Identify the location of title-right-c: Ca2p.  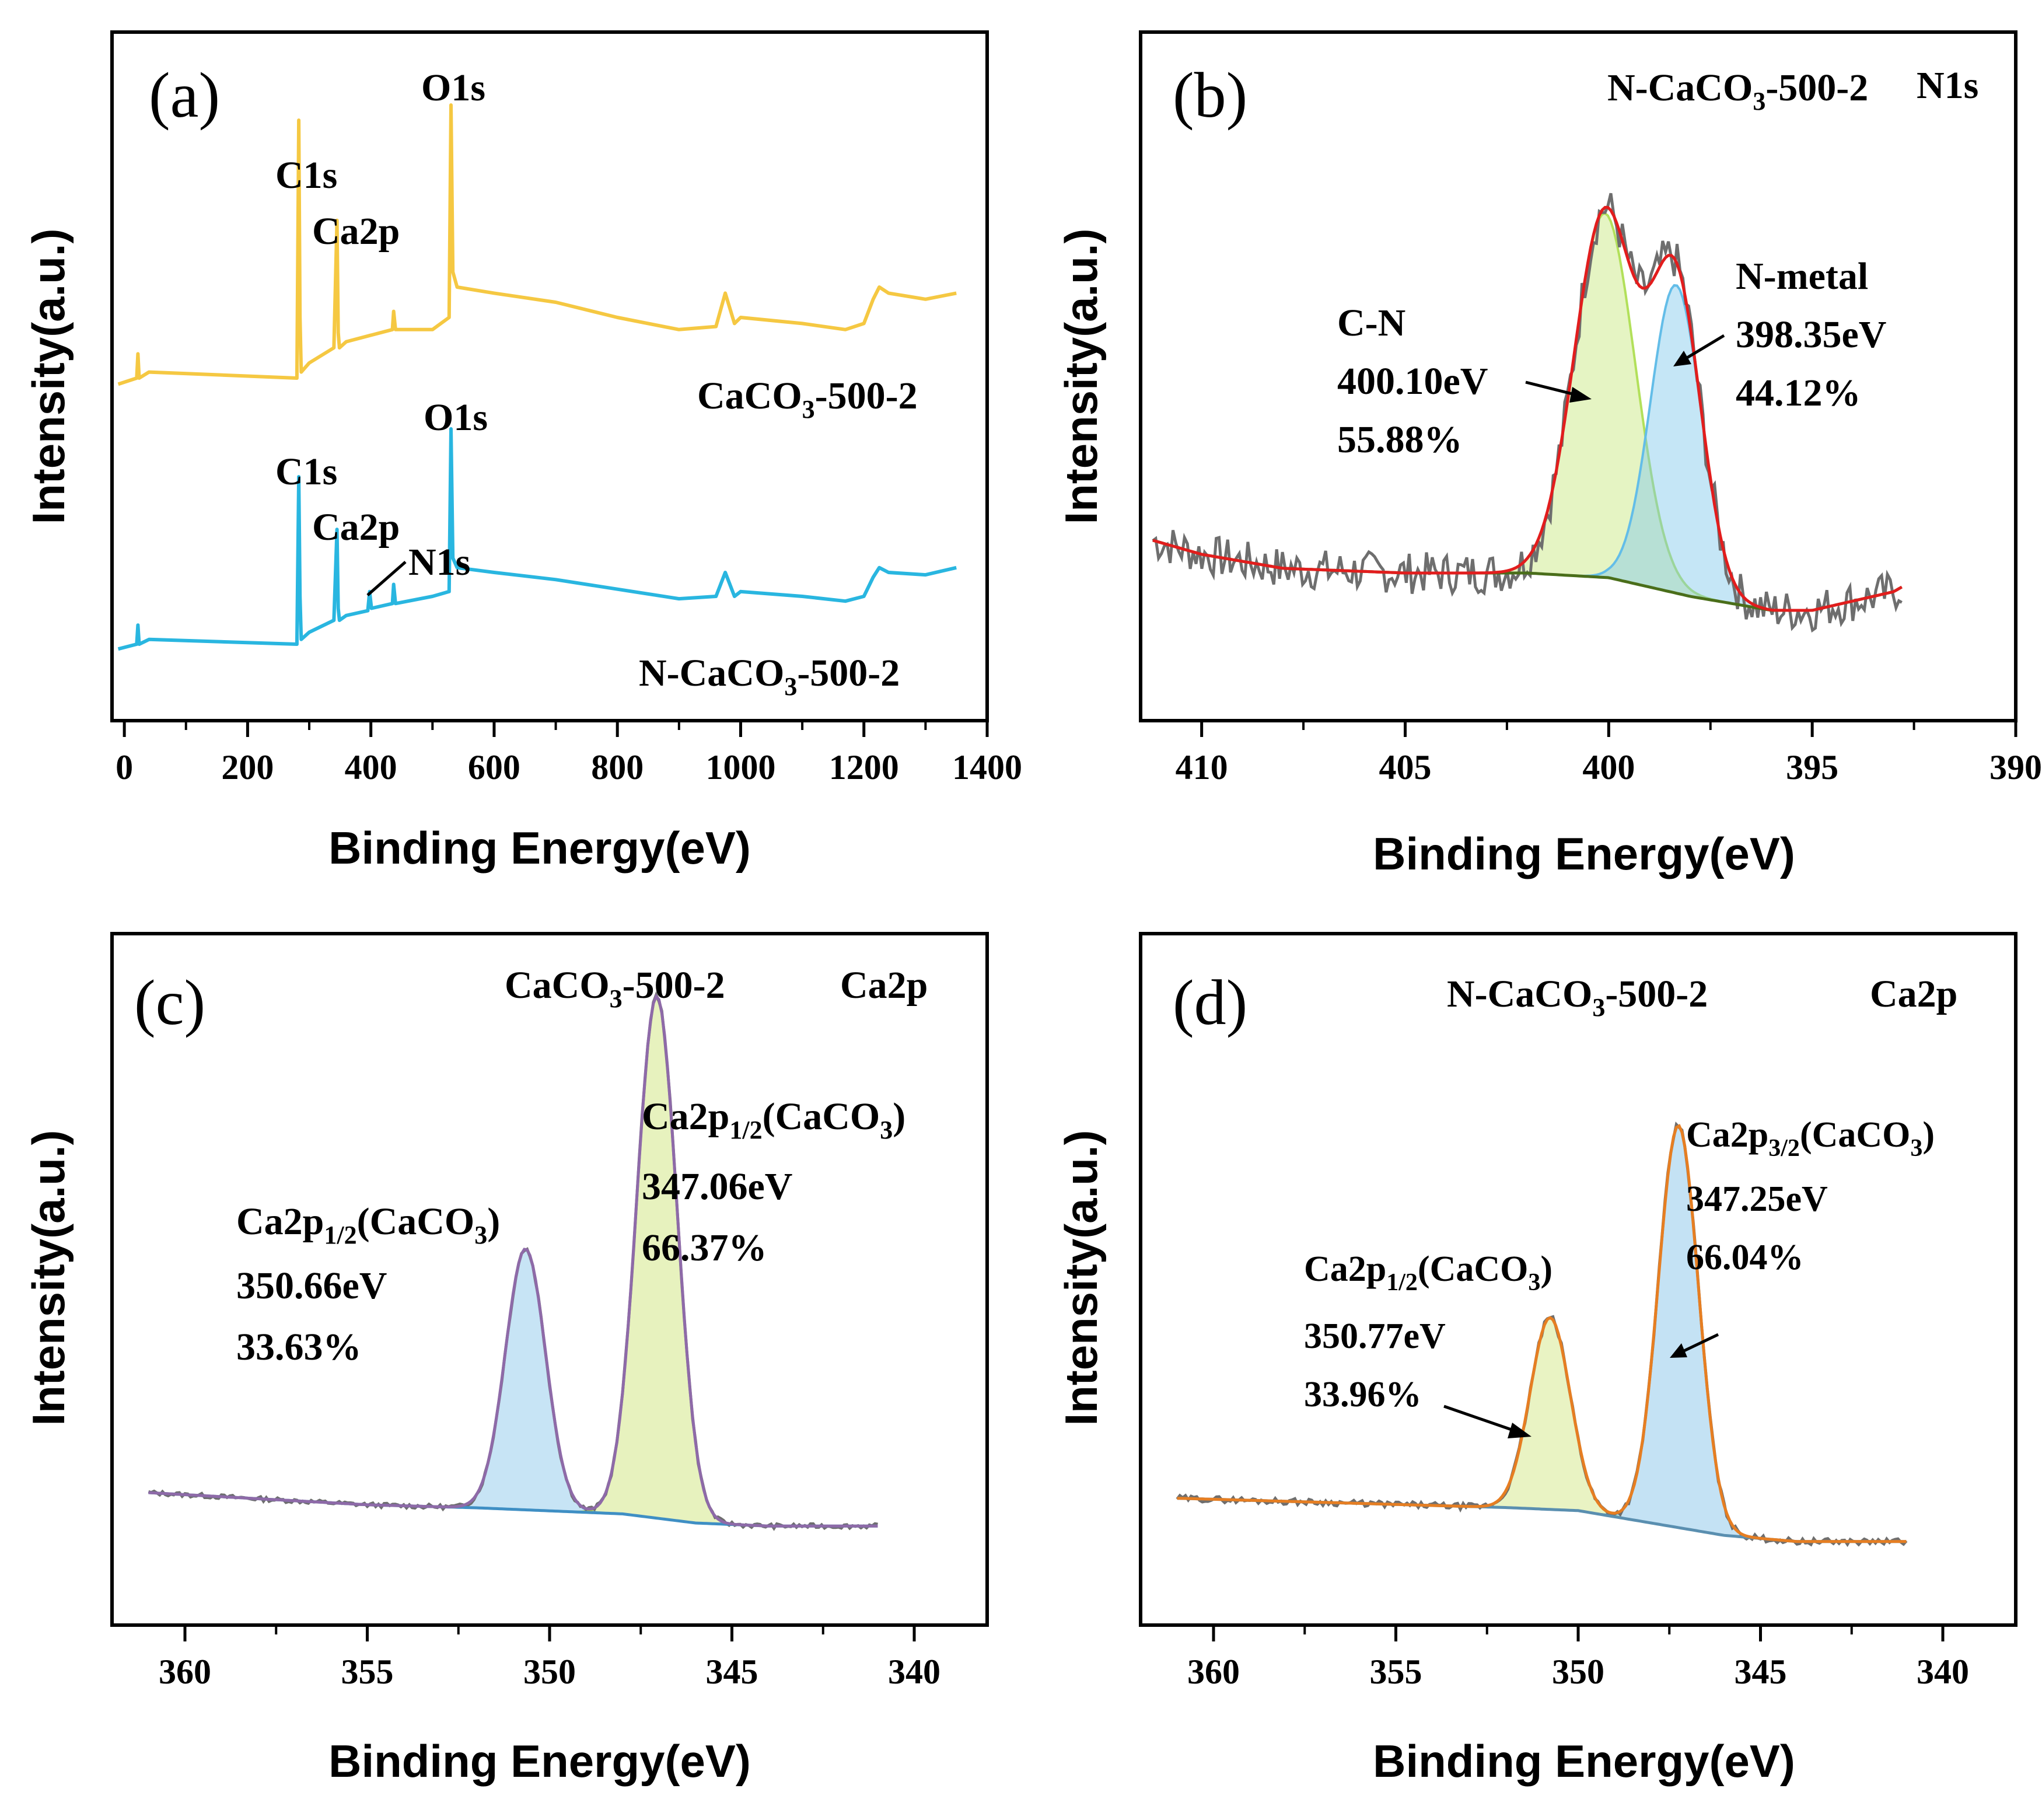
(884, 985).